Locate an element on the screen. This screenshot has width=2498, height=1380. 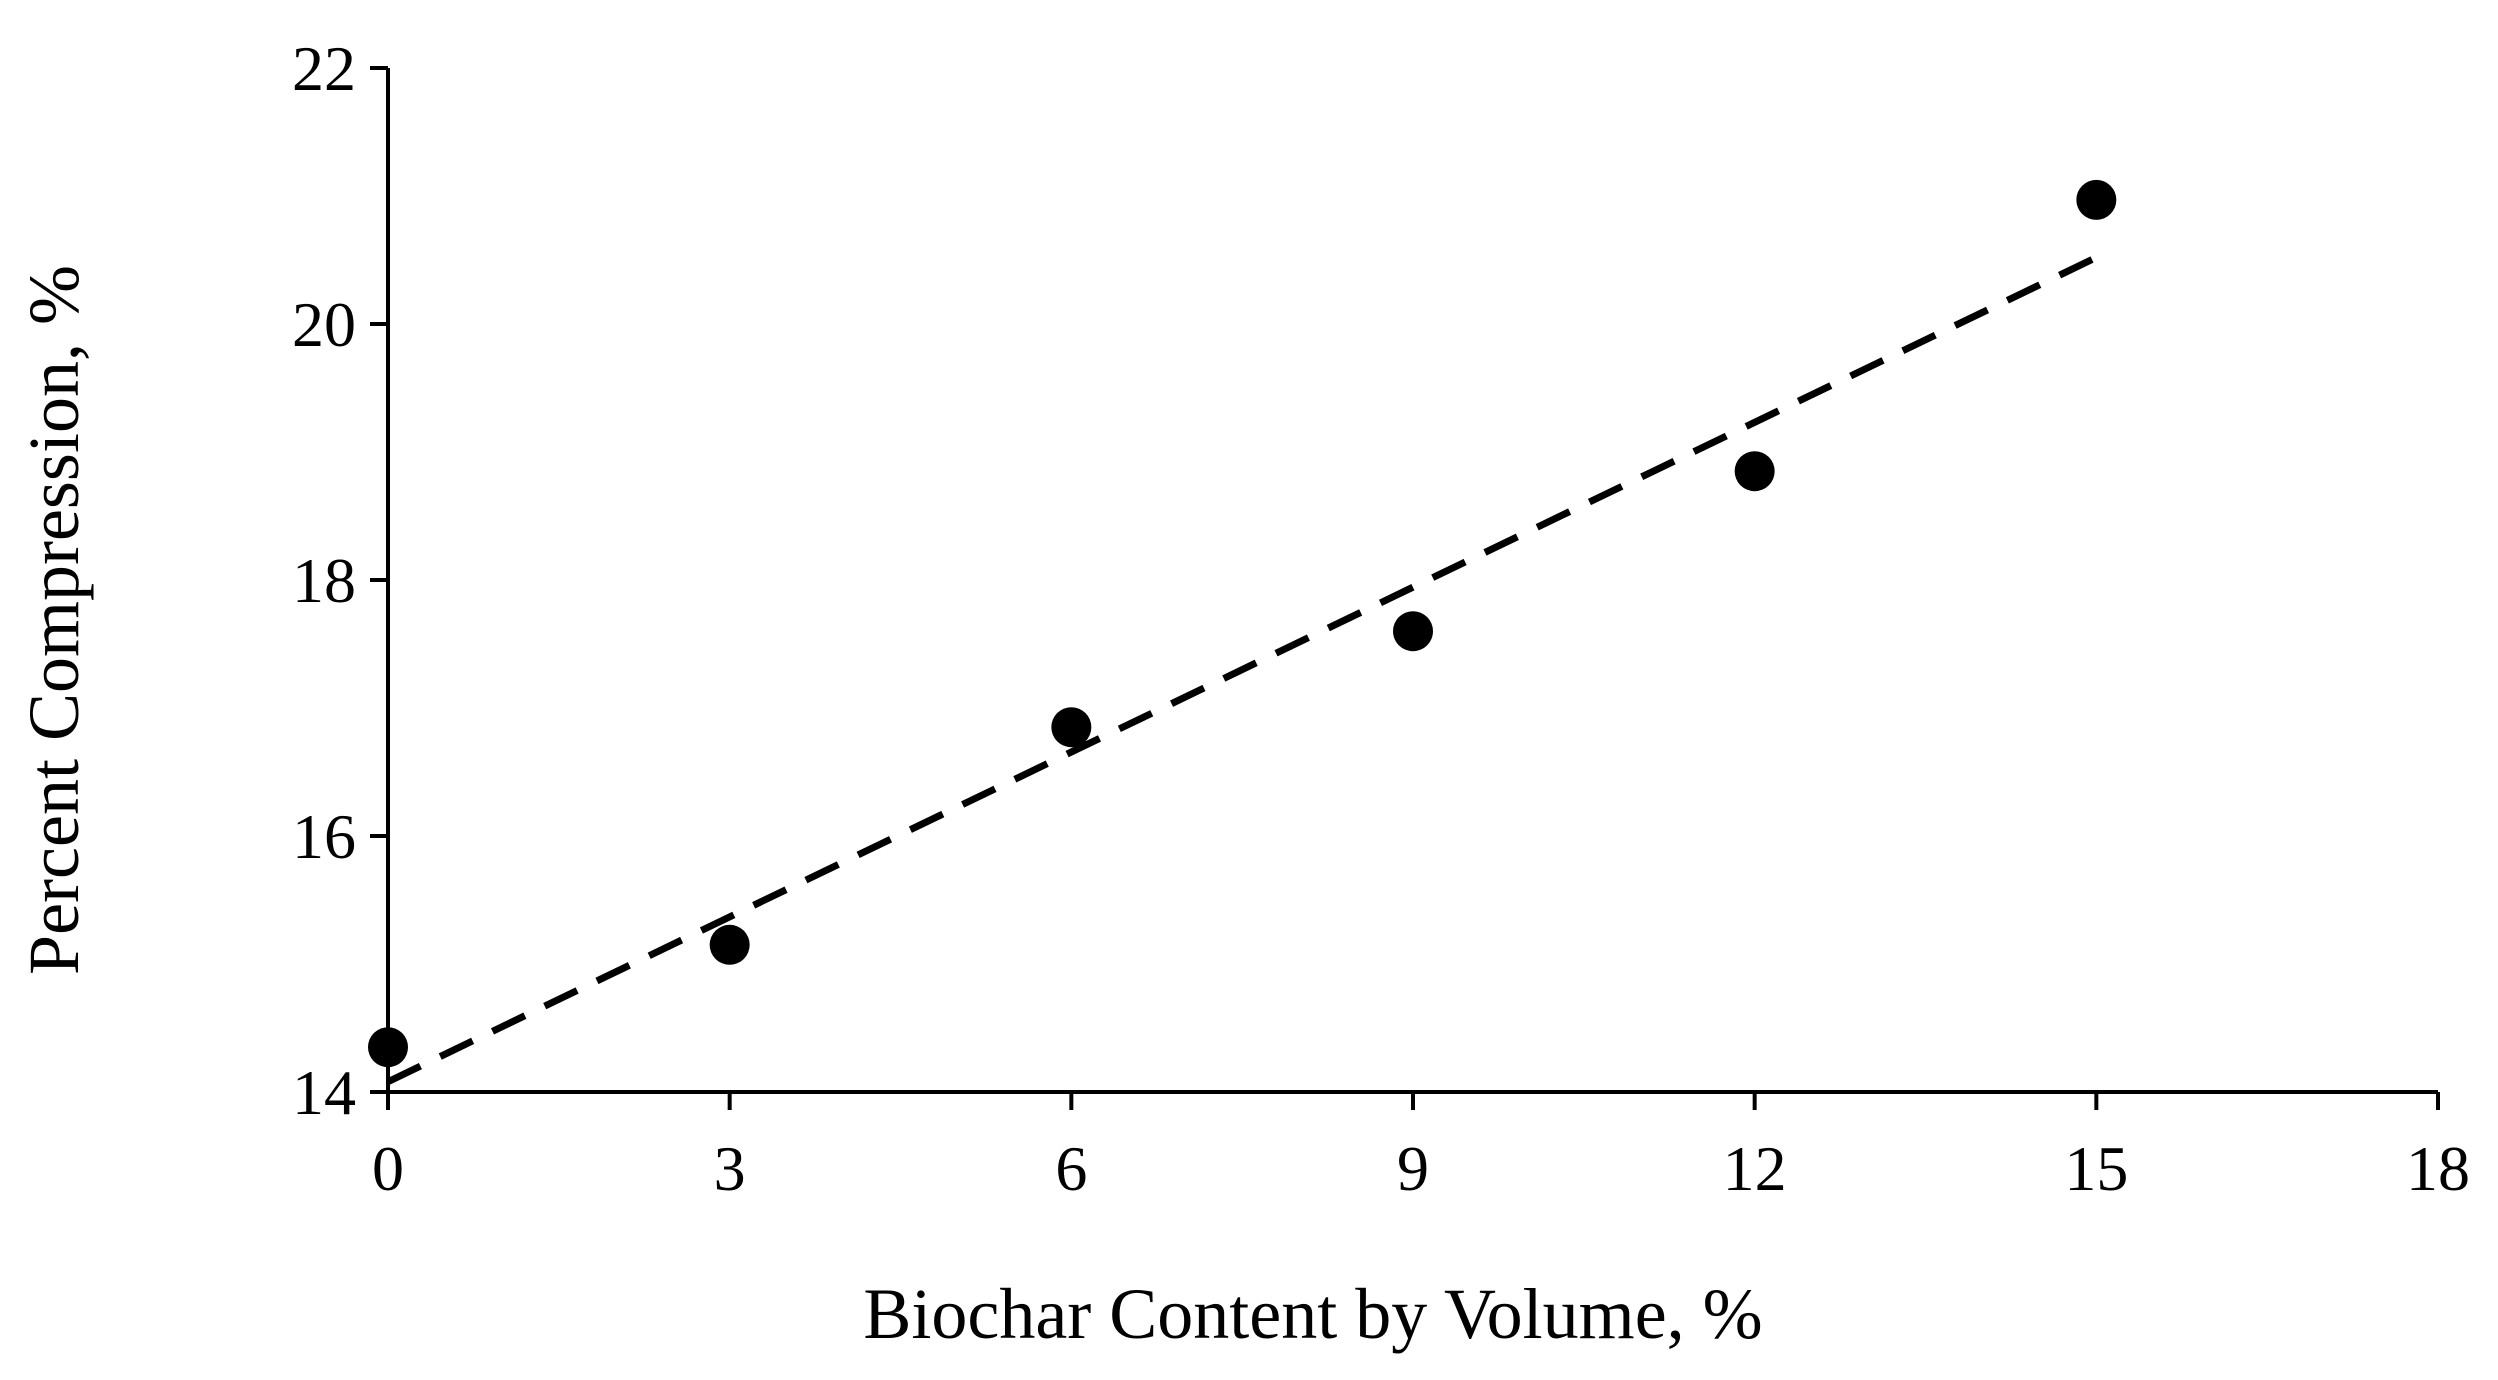
x-tick-label: 18 is located at coordinates (2438, 1168).